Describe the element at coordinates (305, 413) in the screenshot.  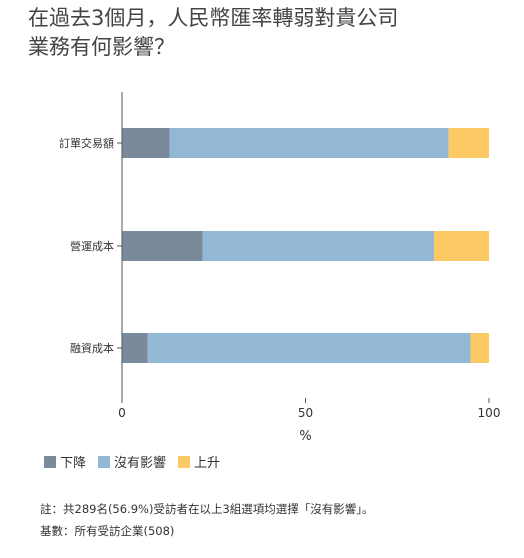
I see `x-tick-label-1: 50` at that location.